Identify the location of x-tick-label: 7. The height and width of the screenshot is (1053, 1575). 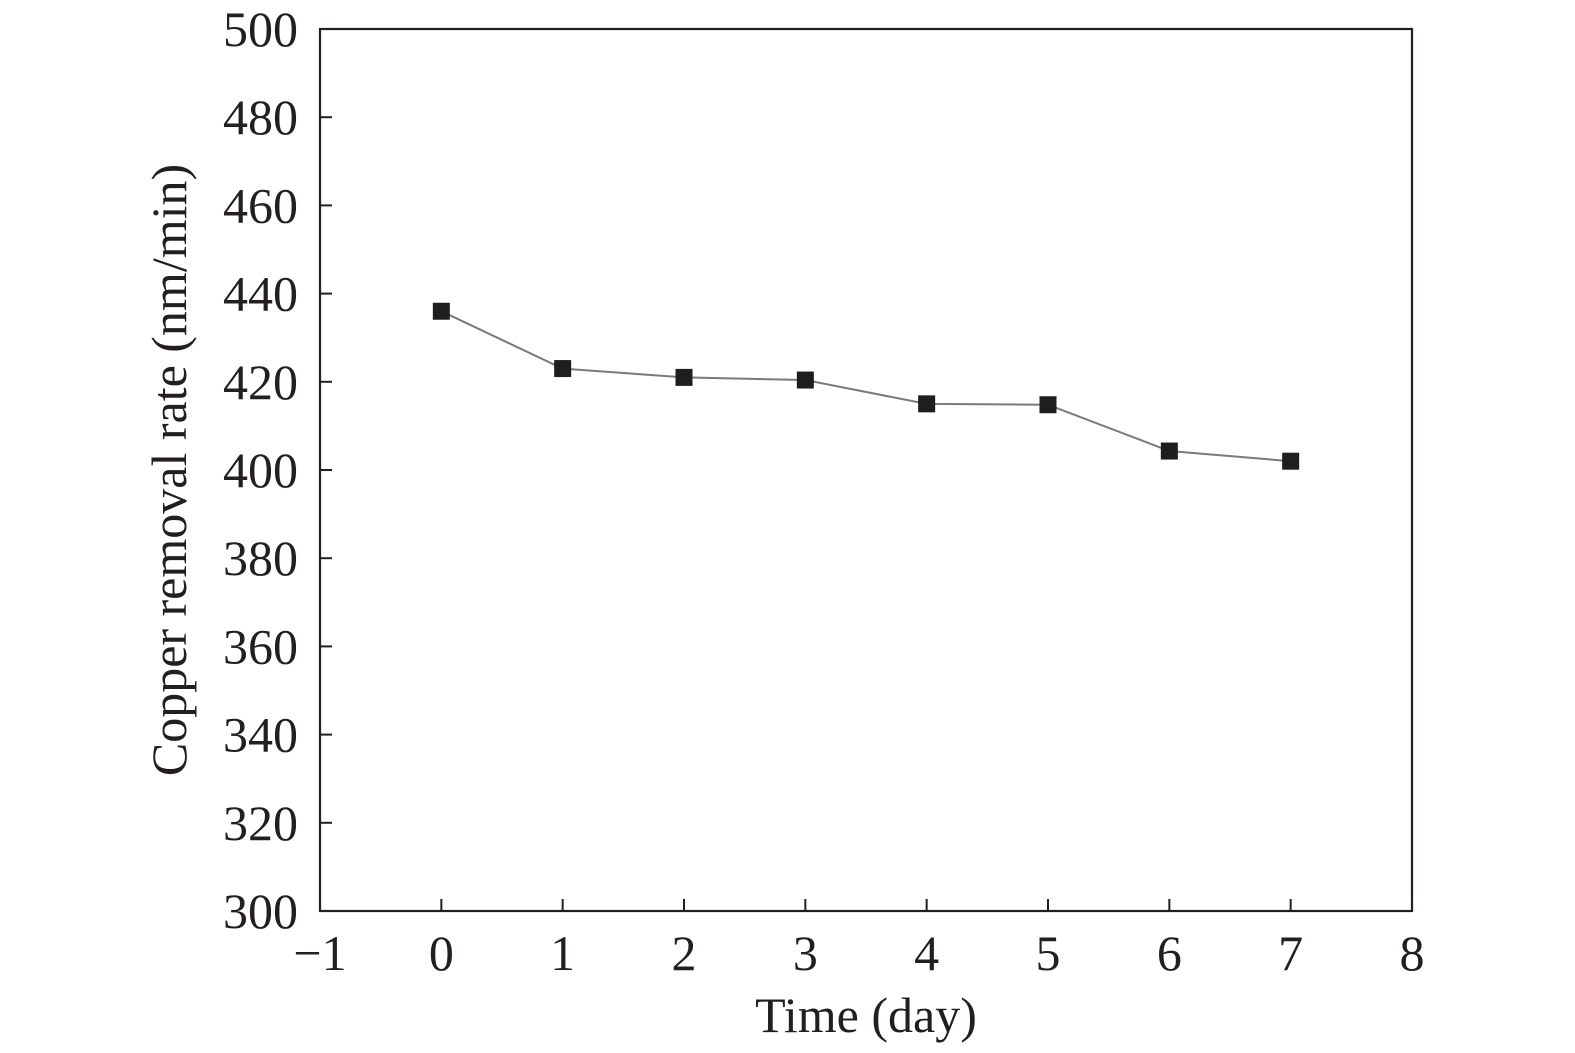
(1290, 953).